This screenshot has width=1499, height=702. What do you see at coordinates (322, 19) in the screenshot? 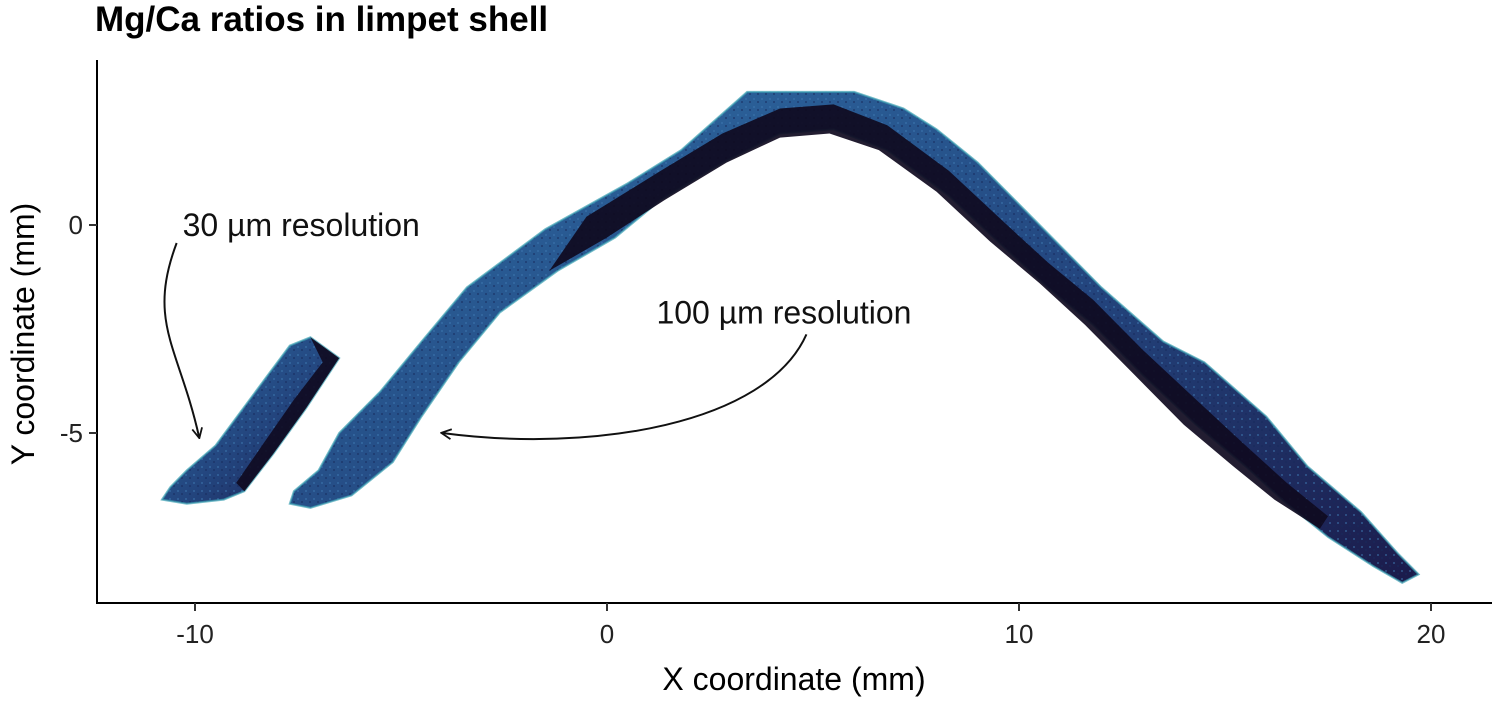
I see `chart-title: Mg/Ca ratios in limpet shell` at bounding box center [322, 19].